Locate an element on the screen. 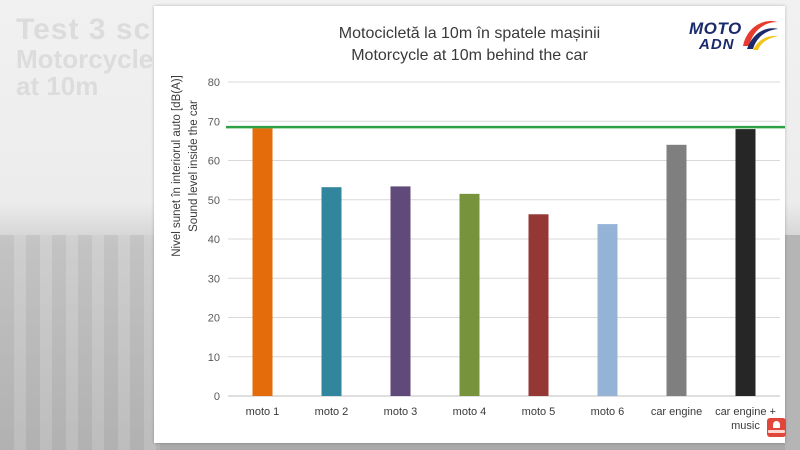 This screenshot has height=450, width=800. y-tick-label: 0 is located at coordinates (217, 397).